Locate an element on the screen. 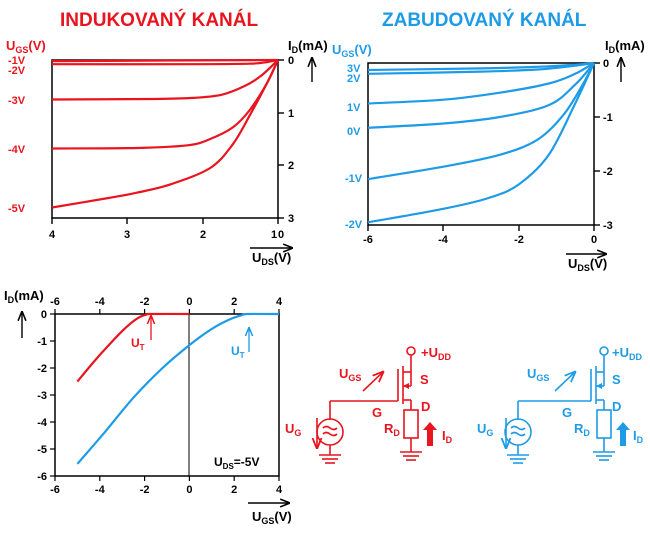 This screenshot has width=650, height=535. builtin-x-tick: 0 is located at coordinates (594, 240).